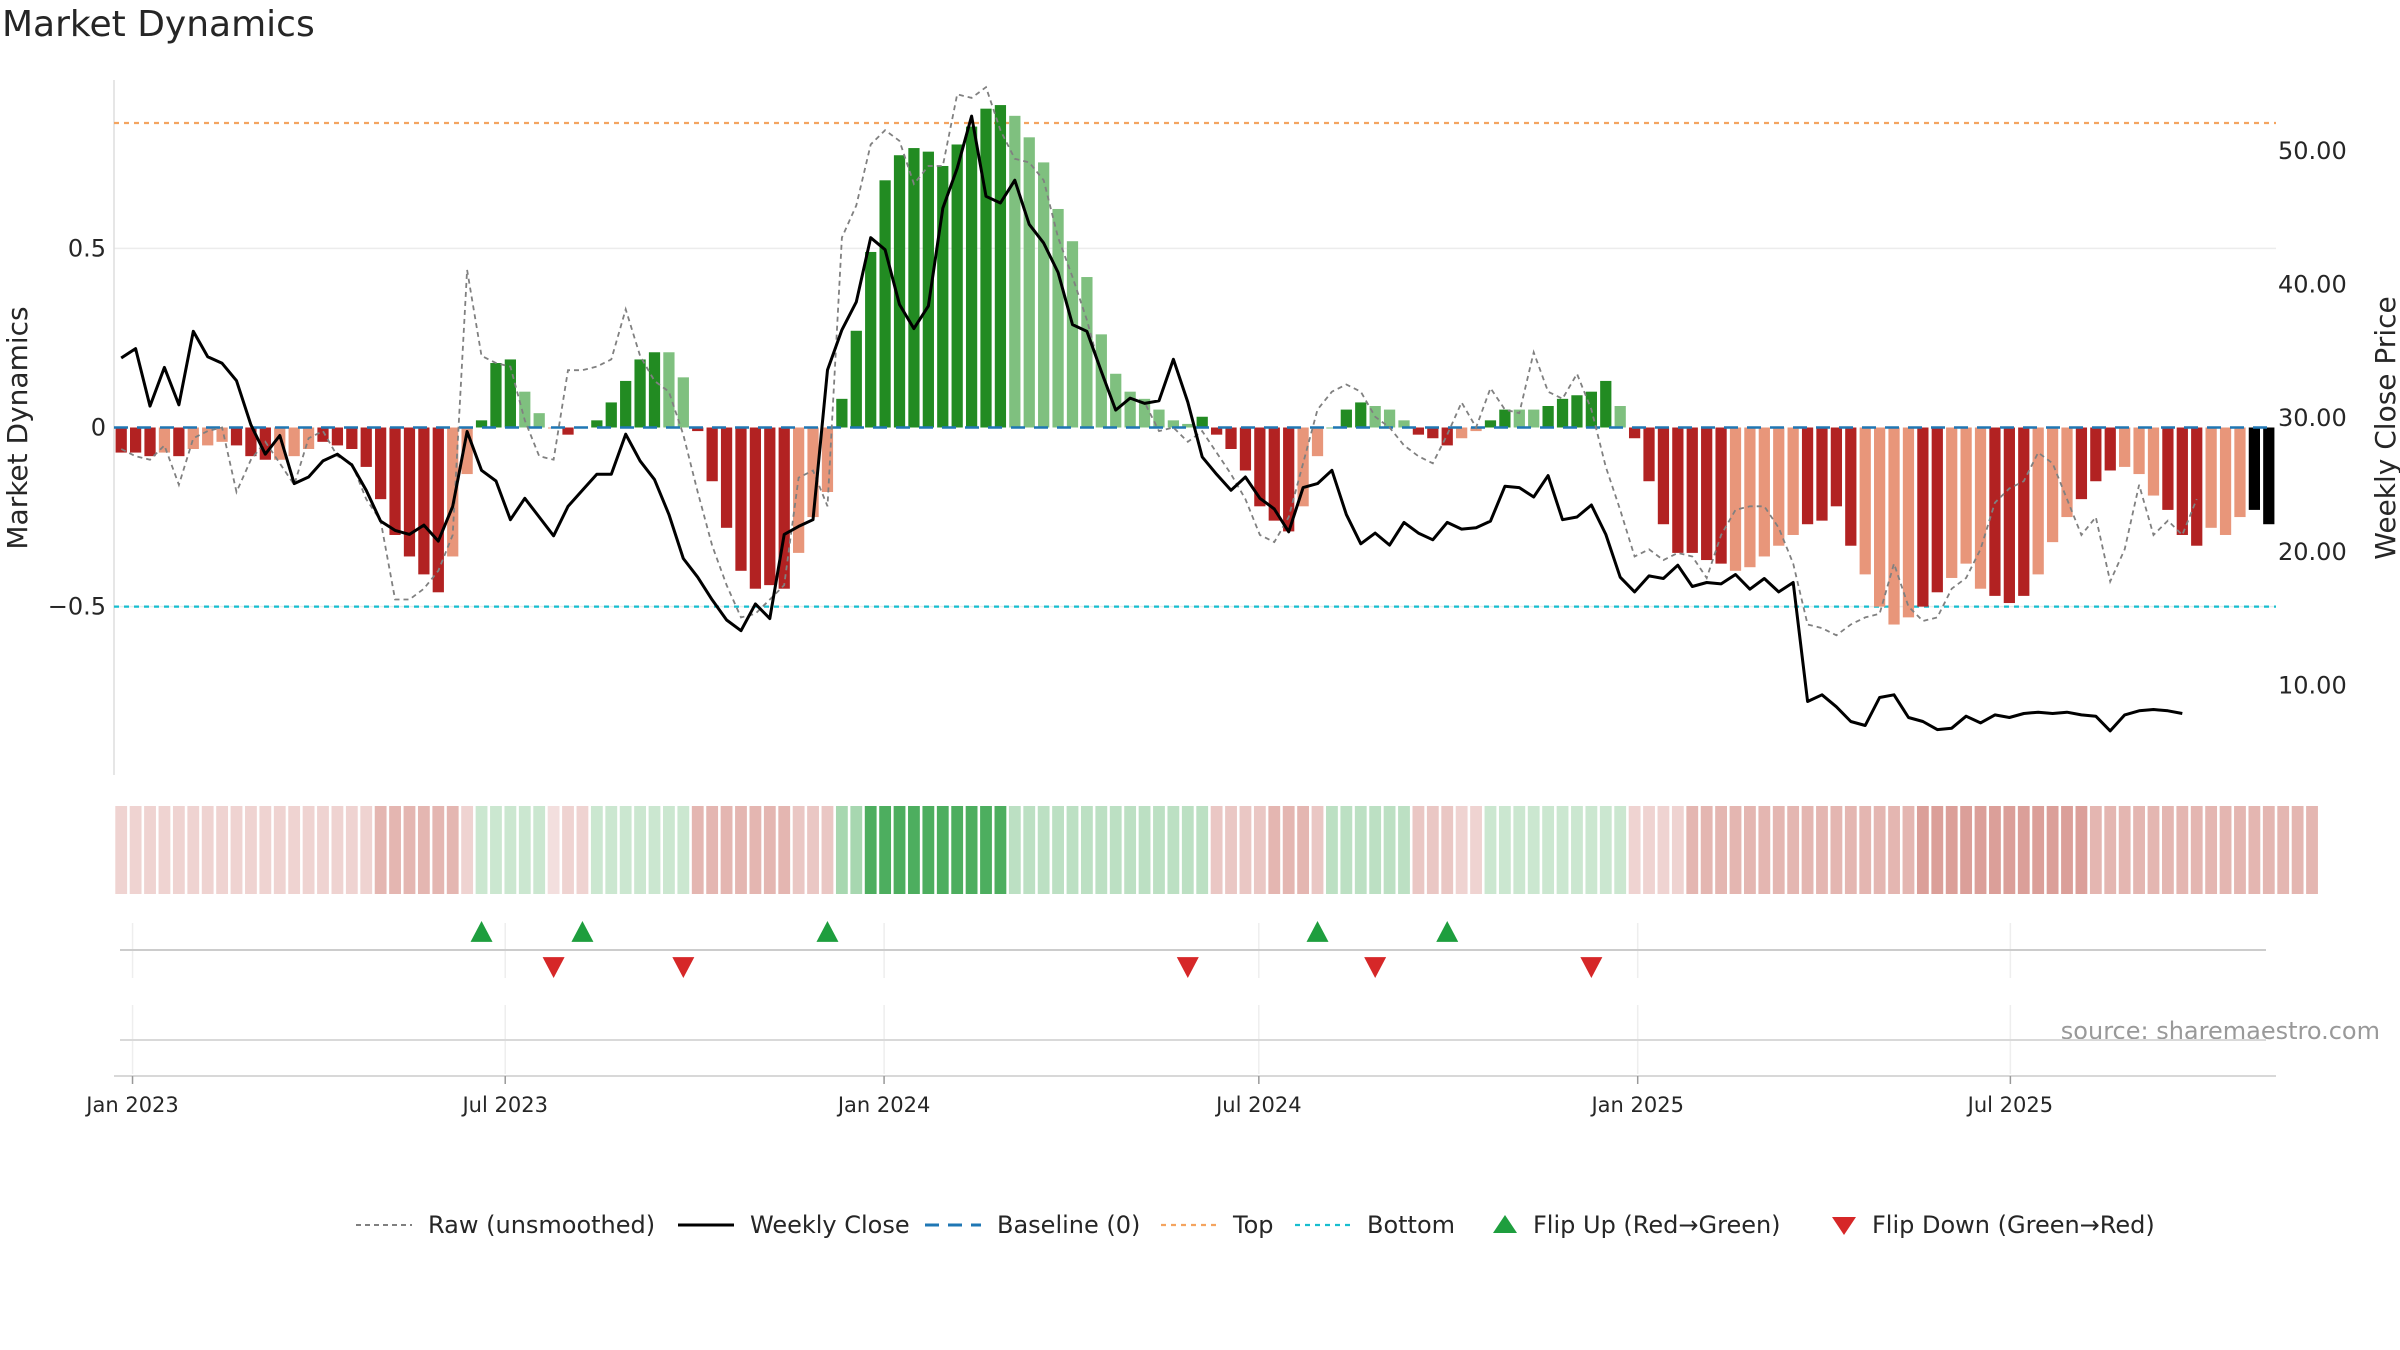 This screenshot has width=2400, height=1350. Describe the element at coordinates (541, 1225) in the screenshot. I see `legend-label: Raw (unsmoothed)` at that location.